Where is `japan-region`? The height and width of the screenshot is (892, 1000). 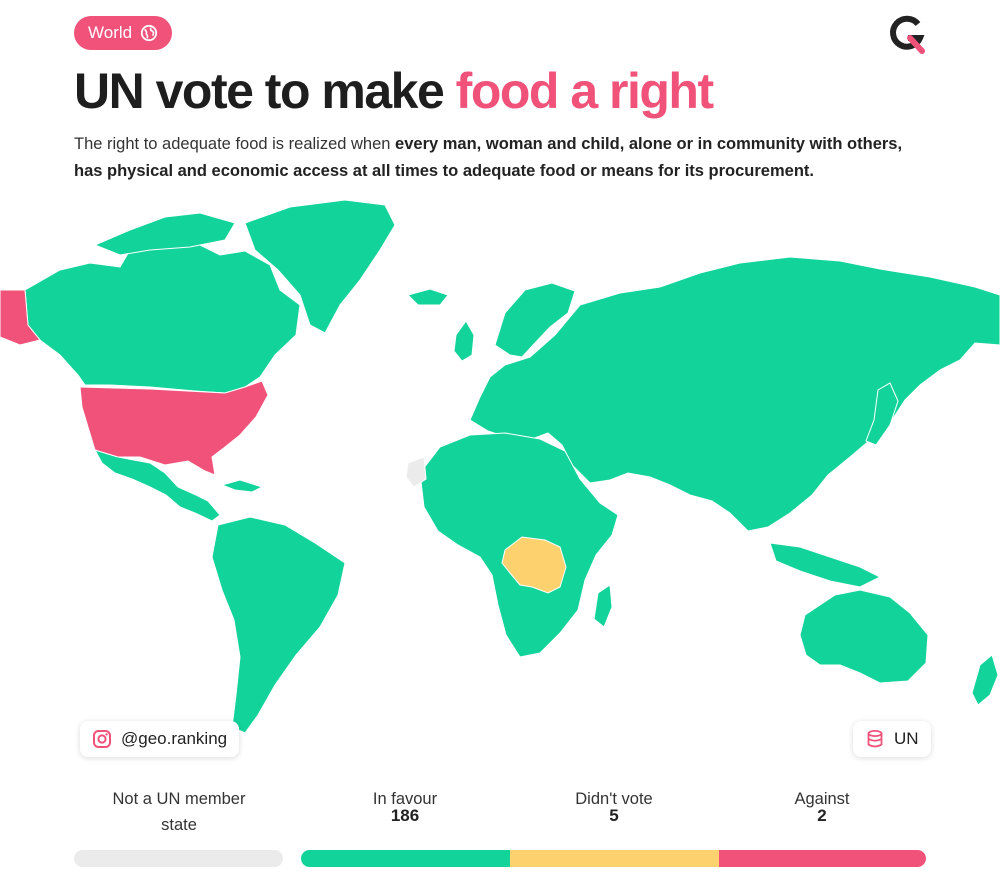
japan-region is located at coordinates (882, 414).